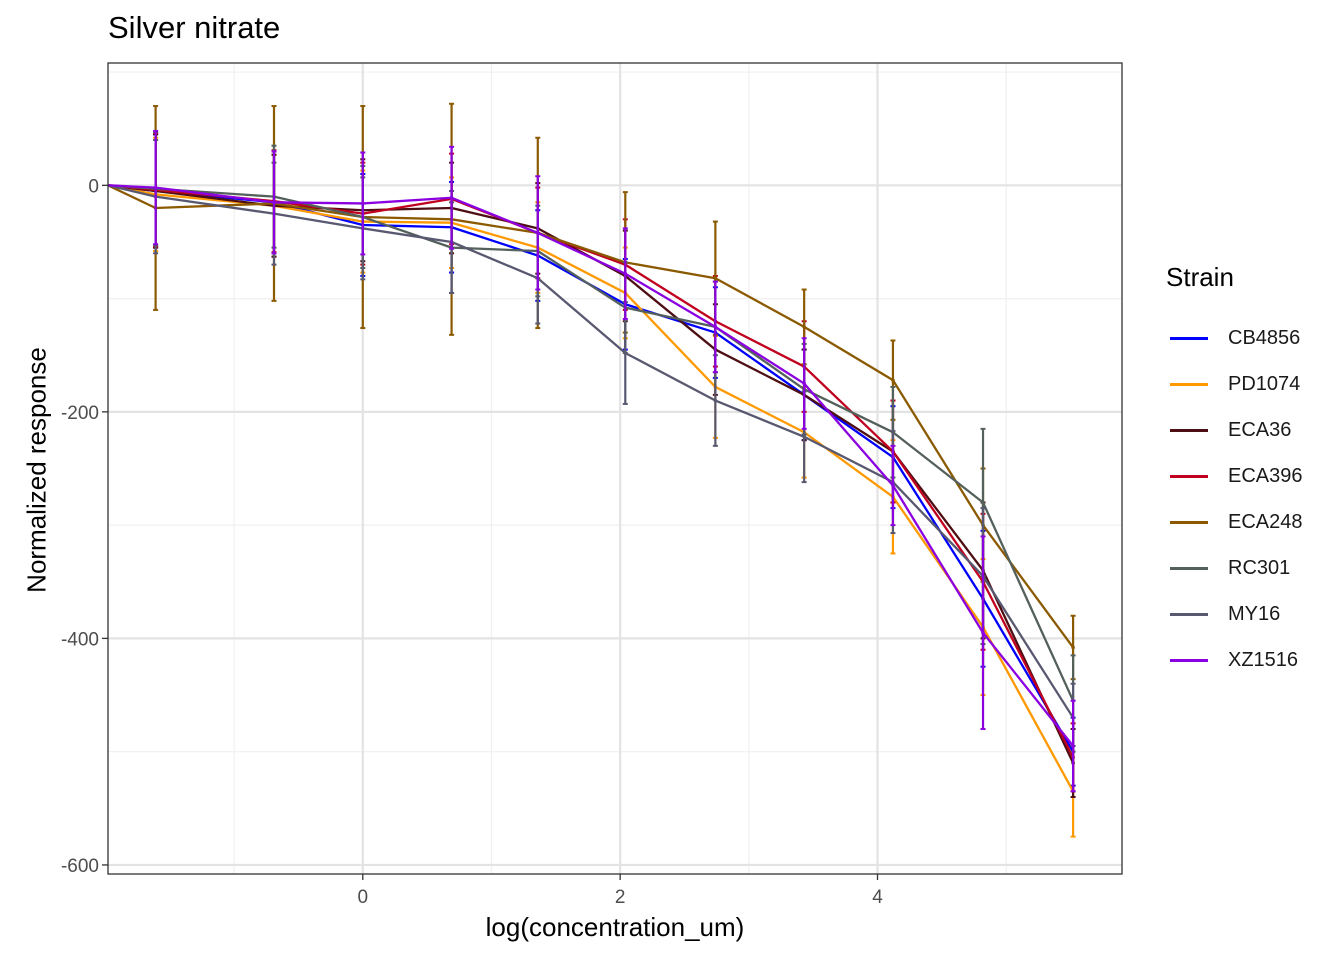 This screenshot has width=1344, height=960. I want to click on x-tick-label: 0, so click(362, 897).